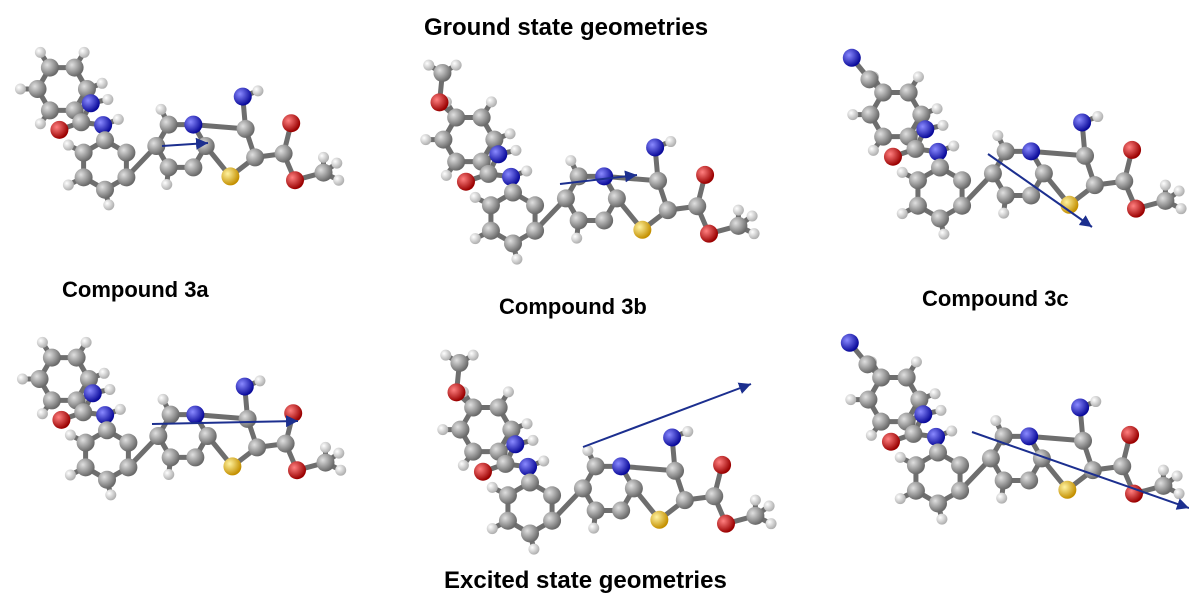  Describe the element at coordinates (585, 580) in the screenshot. I see `excited-state-heading: Excited state geometries` at that location.